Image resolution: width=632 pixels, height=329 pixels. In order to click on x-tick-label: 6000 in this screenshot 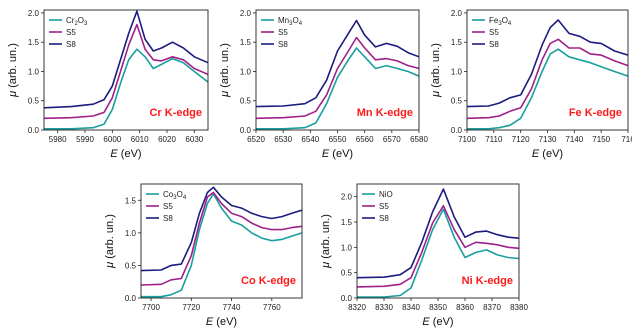, I will do `click(112, 139)`.